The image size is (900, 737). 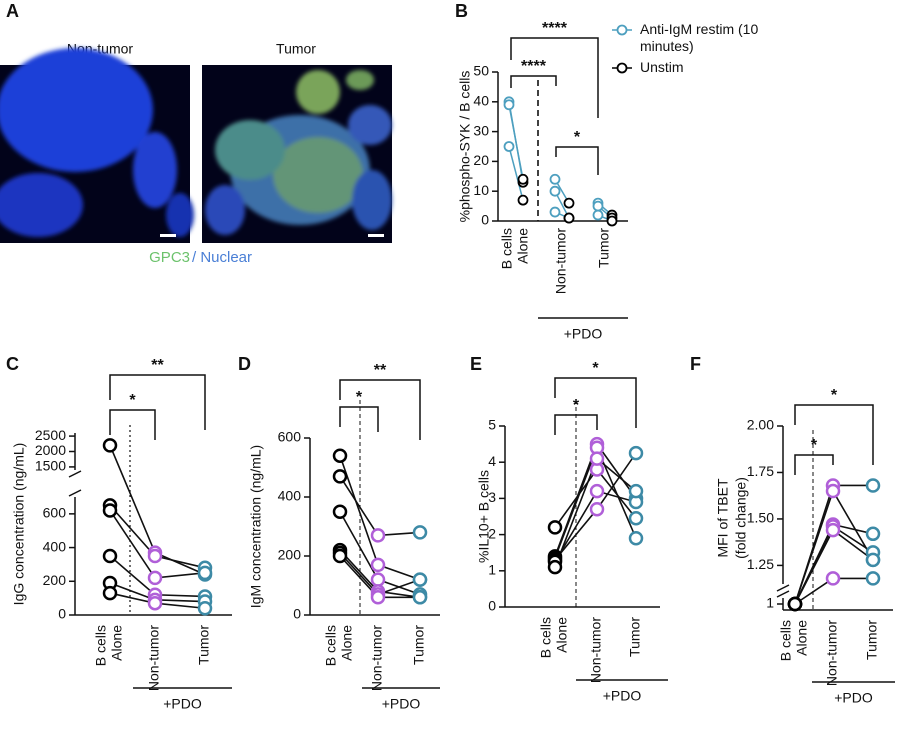 What do you see at coordinates (461, 11) in the screenshot?
I see `panel-letter: B` at bounding box center [461, 11].